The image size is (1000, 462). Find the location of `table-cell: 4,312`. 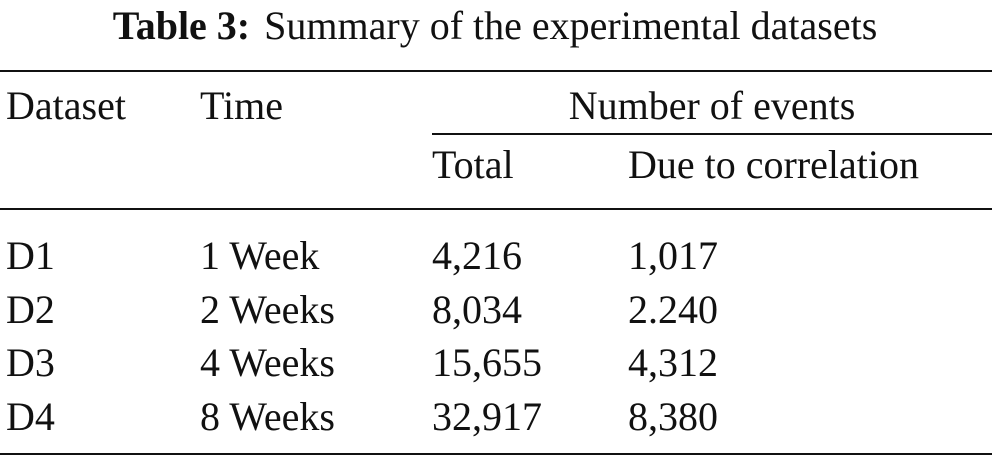

table-cell: 4,312 is located at coordinates (673, 362).